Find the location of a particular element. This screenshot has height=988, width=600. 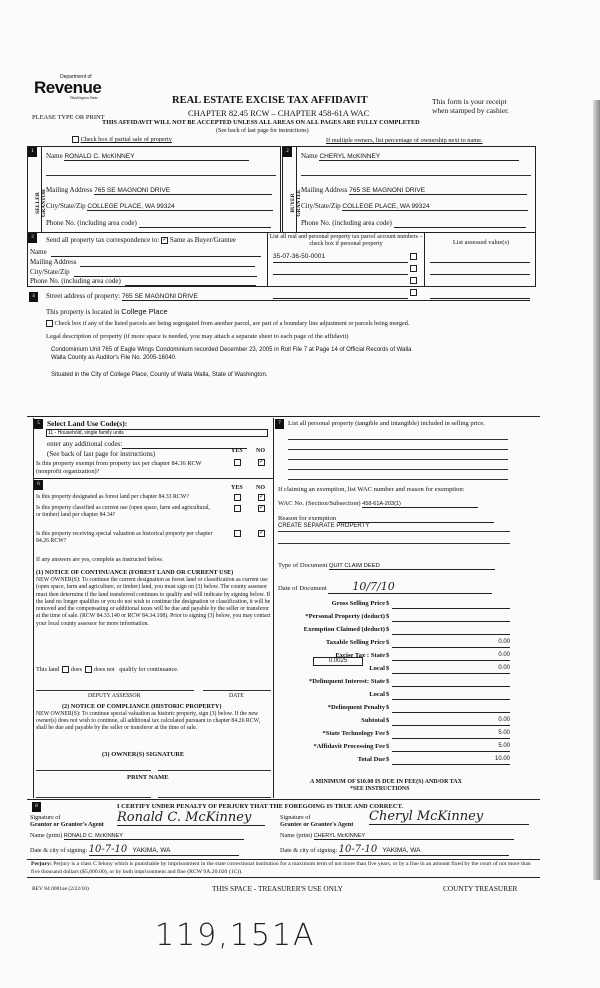

exempt-yes-checkbox is located at coordinates (237, 462).